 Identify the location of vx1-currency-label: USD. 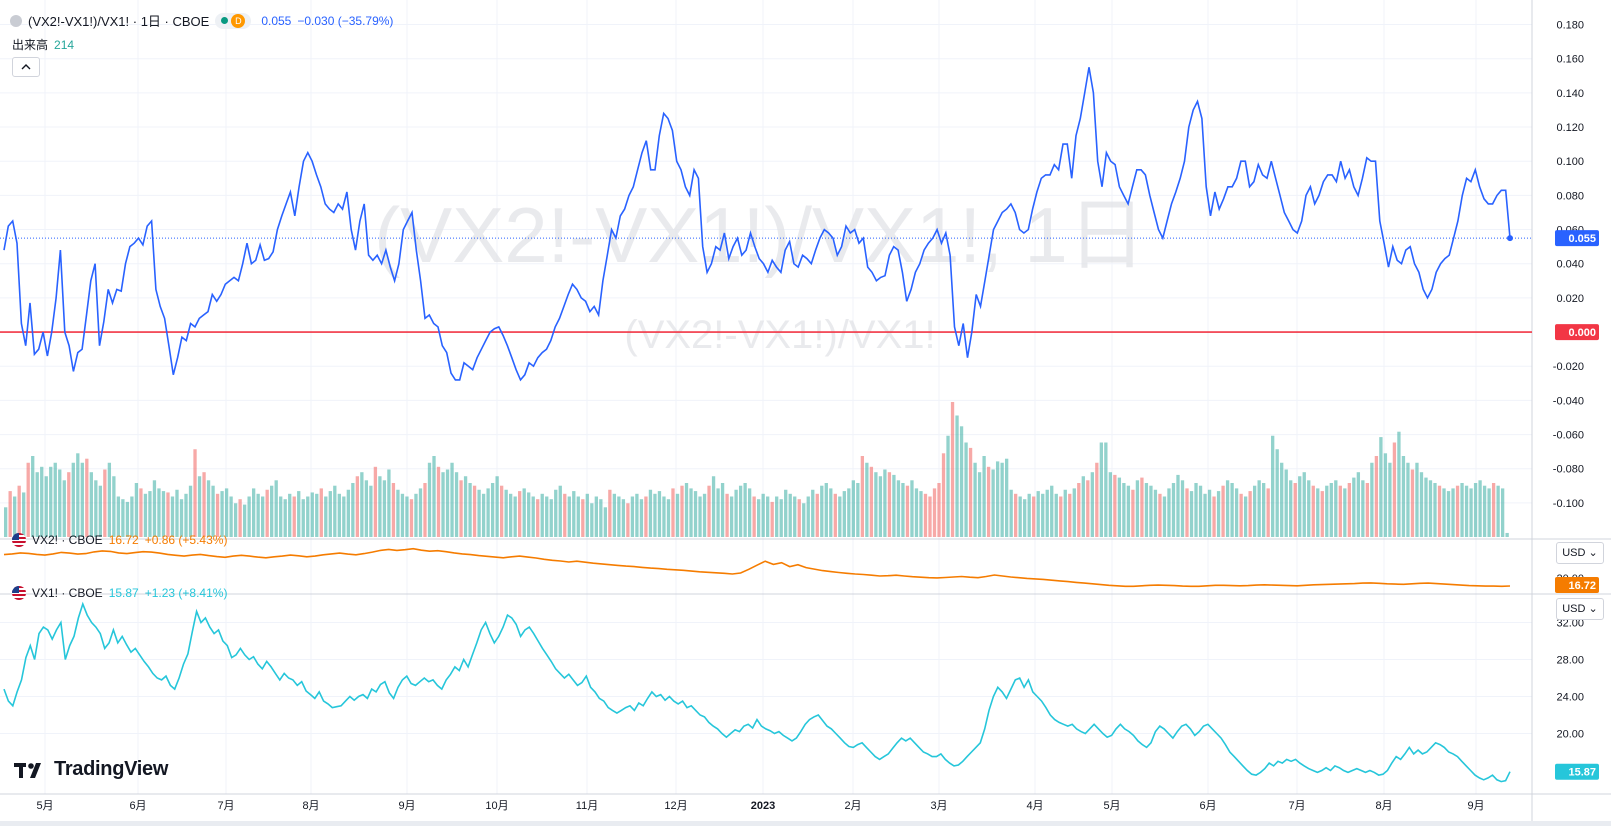
(1574, 609).